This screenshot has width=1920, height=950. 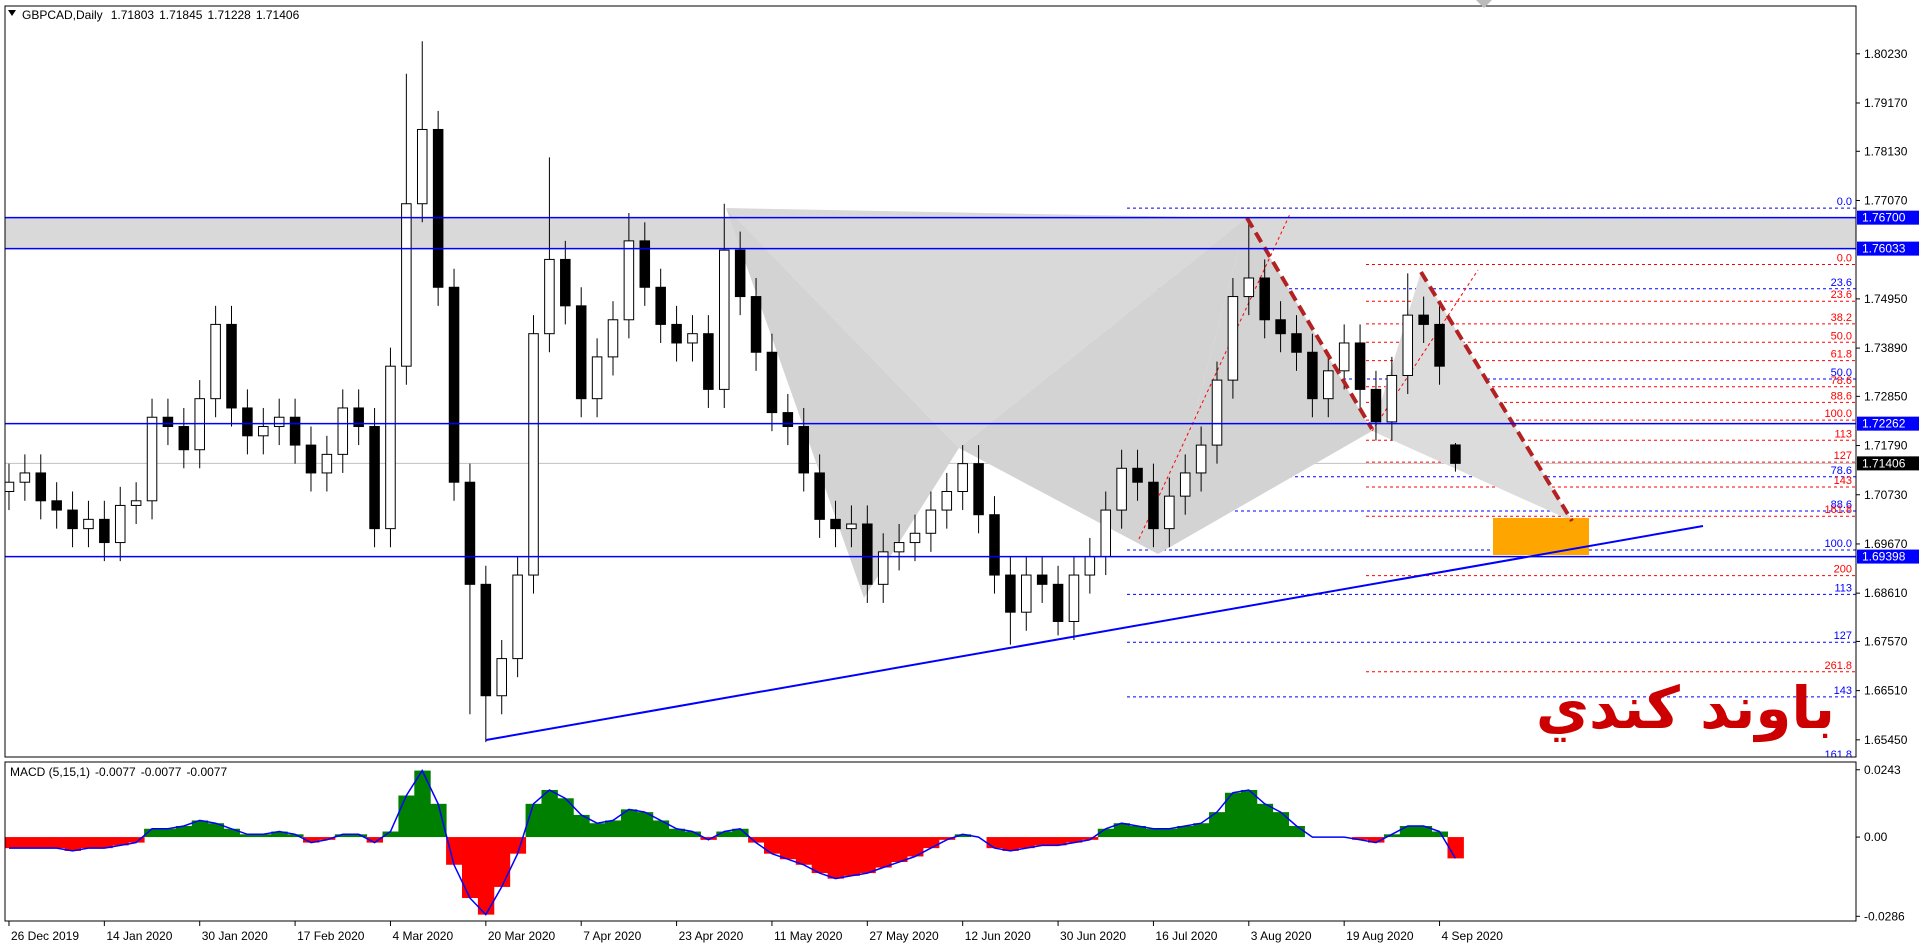 What do you see at coordinates (181, 15) in the screenshot?
I see `last-high: 1.71845` at bounding box center [181, 15].